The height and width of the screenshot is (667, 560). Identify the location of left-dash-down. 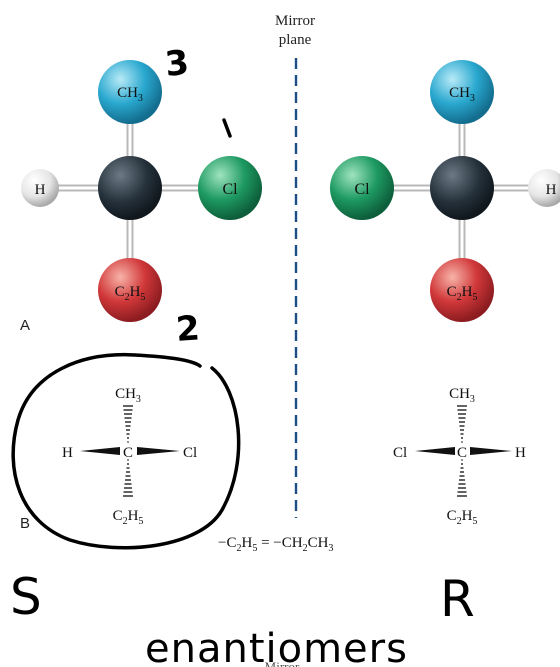
(128, 478).